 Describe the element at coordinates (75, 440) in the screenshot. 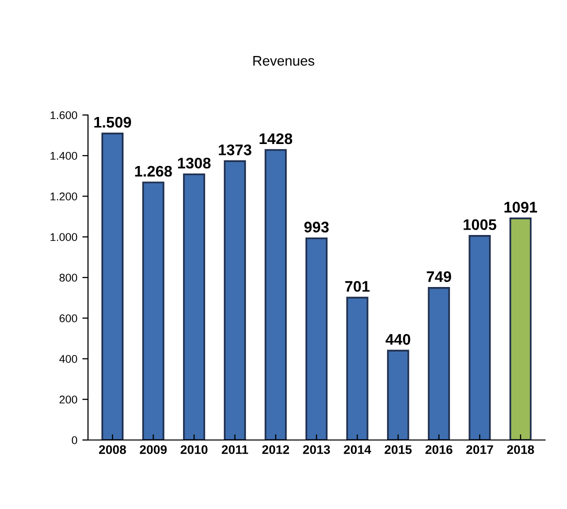

I see `y-tick-label: 0` at that location.